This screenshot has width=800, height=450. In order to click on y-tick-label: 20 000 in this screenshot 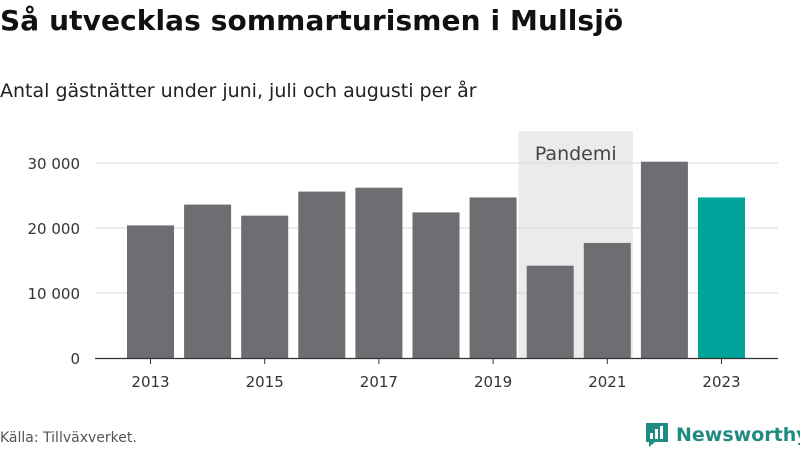, I will do `click(54, 229)`.